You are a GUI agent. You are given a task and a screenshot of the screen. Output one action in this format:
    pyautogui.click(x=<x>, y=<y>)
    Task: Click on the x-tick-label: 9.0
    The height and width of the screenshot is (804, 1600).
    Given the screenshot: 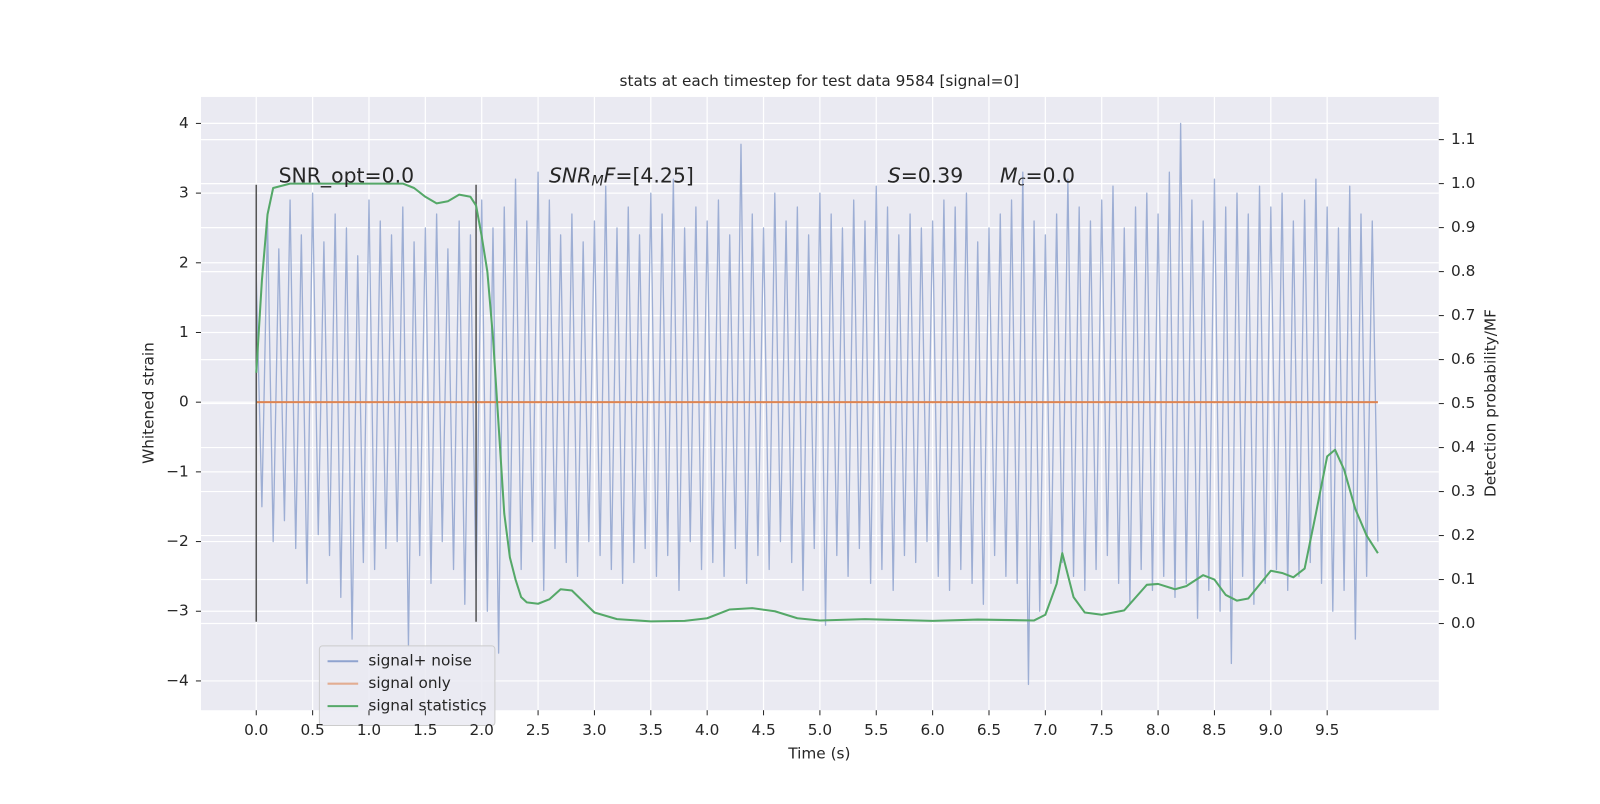 What is the action you would take?
    pyautogui.click(x=1271, y=730)
    